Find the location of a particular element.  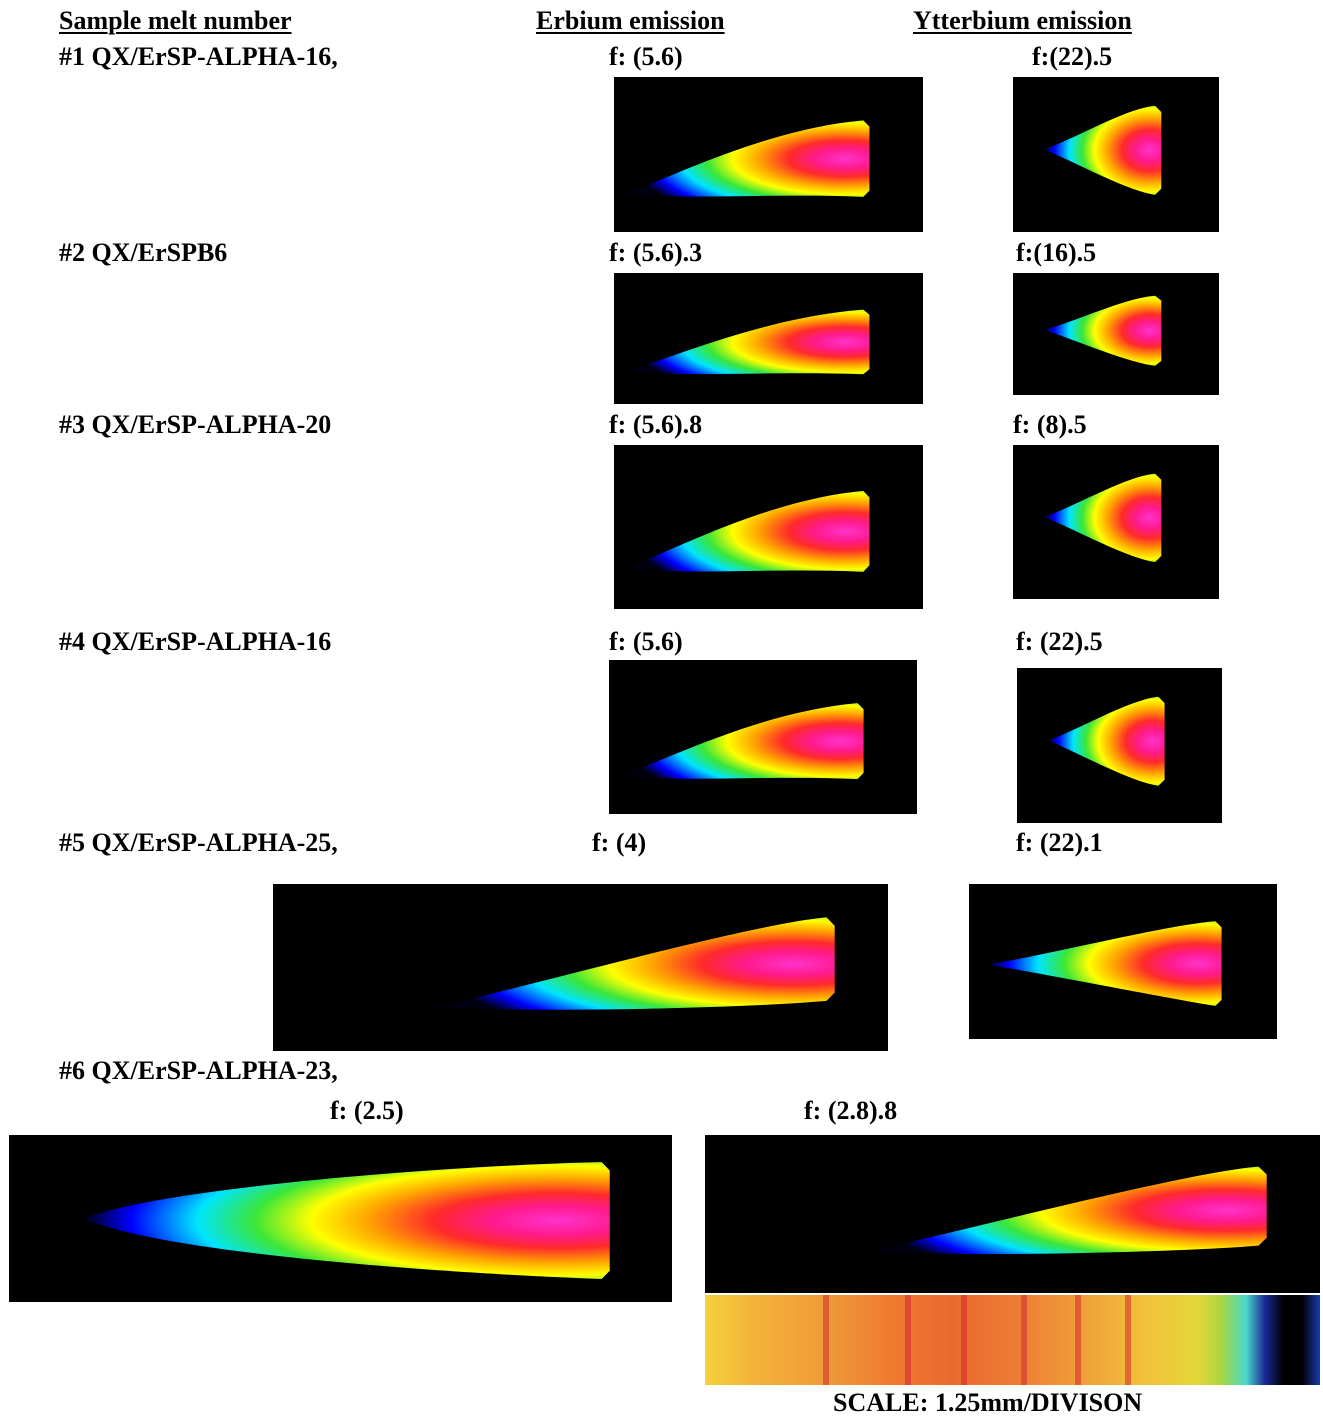

sample-2-label: #2 QX/ErSPB6 is located at coordinates (143, 252).